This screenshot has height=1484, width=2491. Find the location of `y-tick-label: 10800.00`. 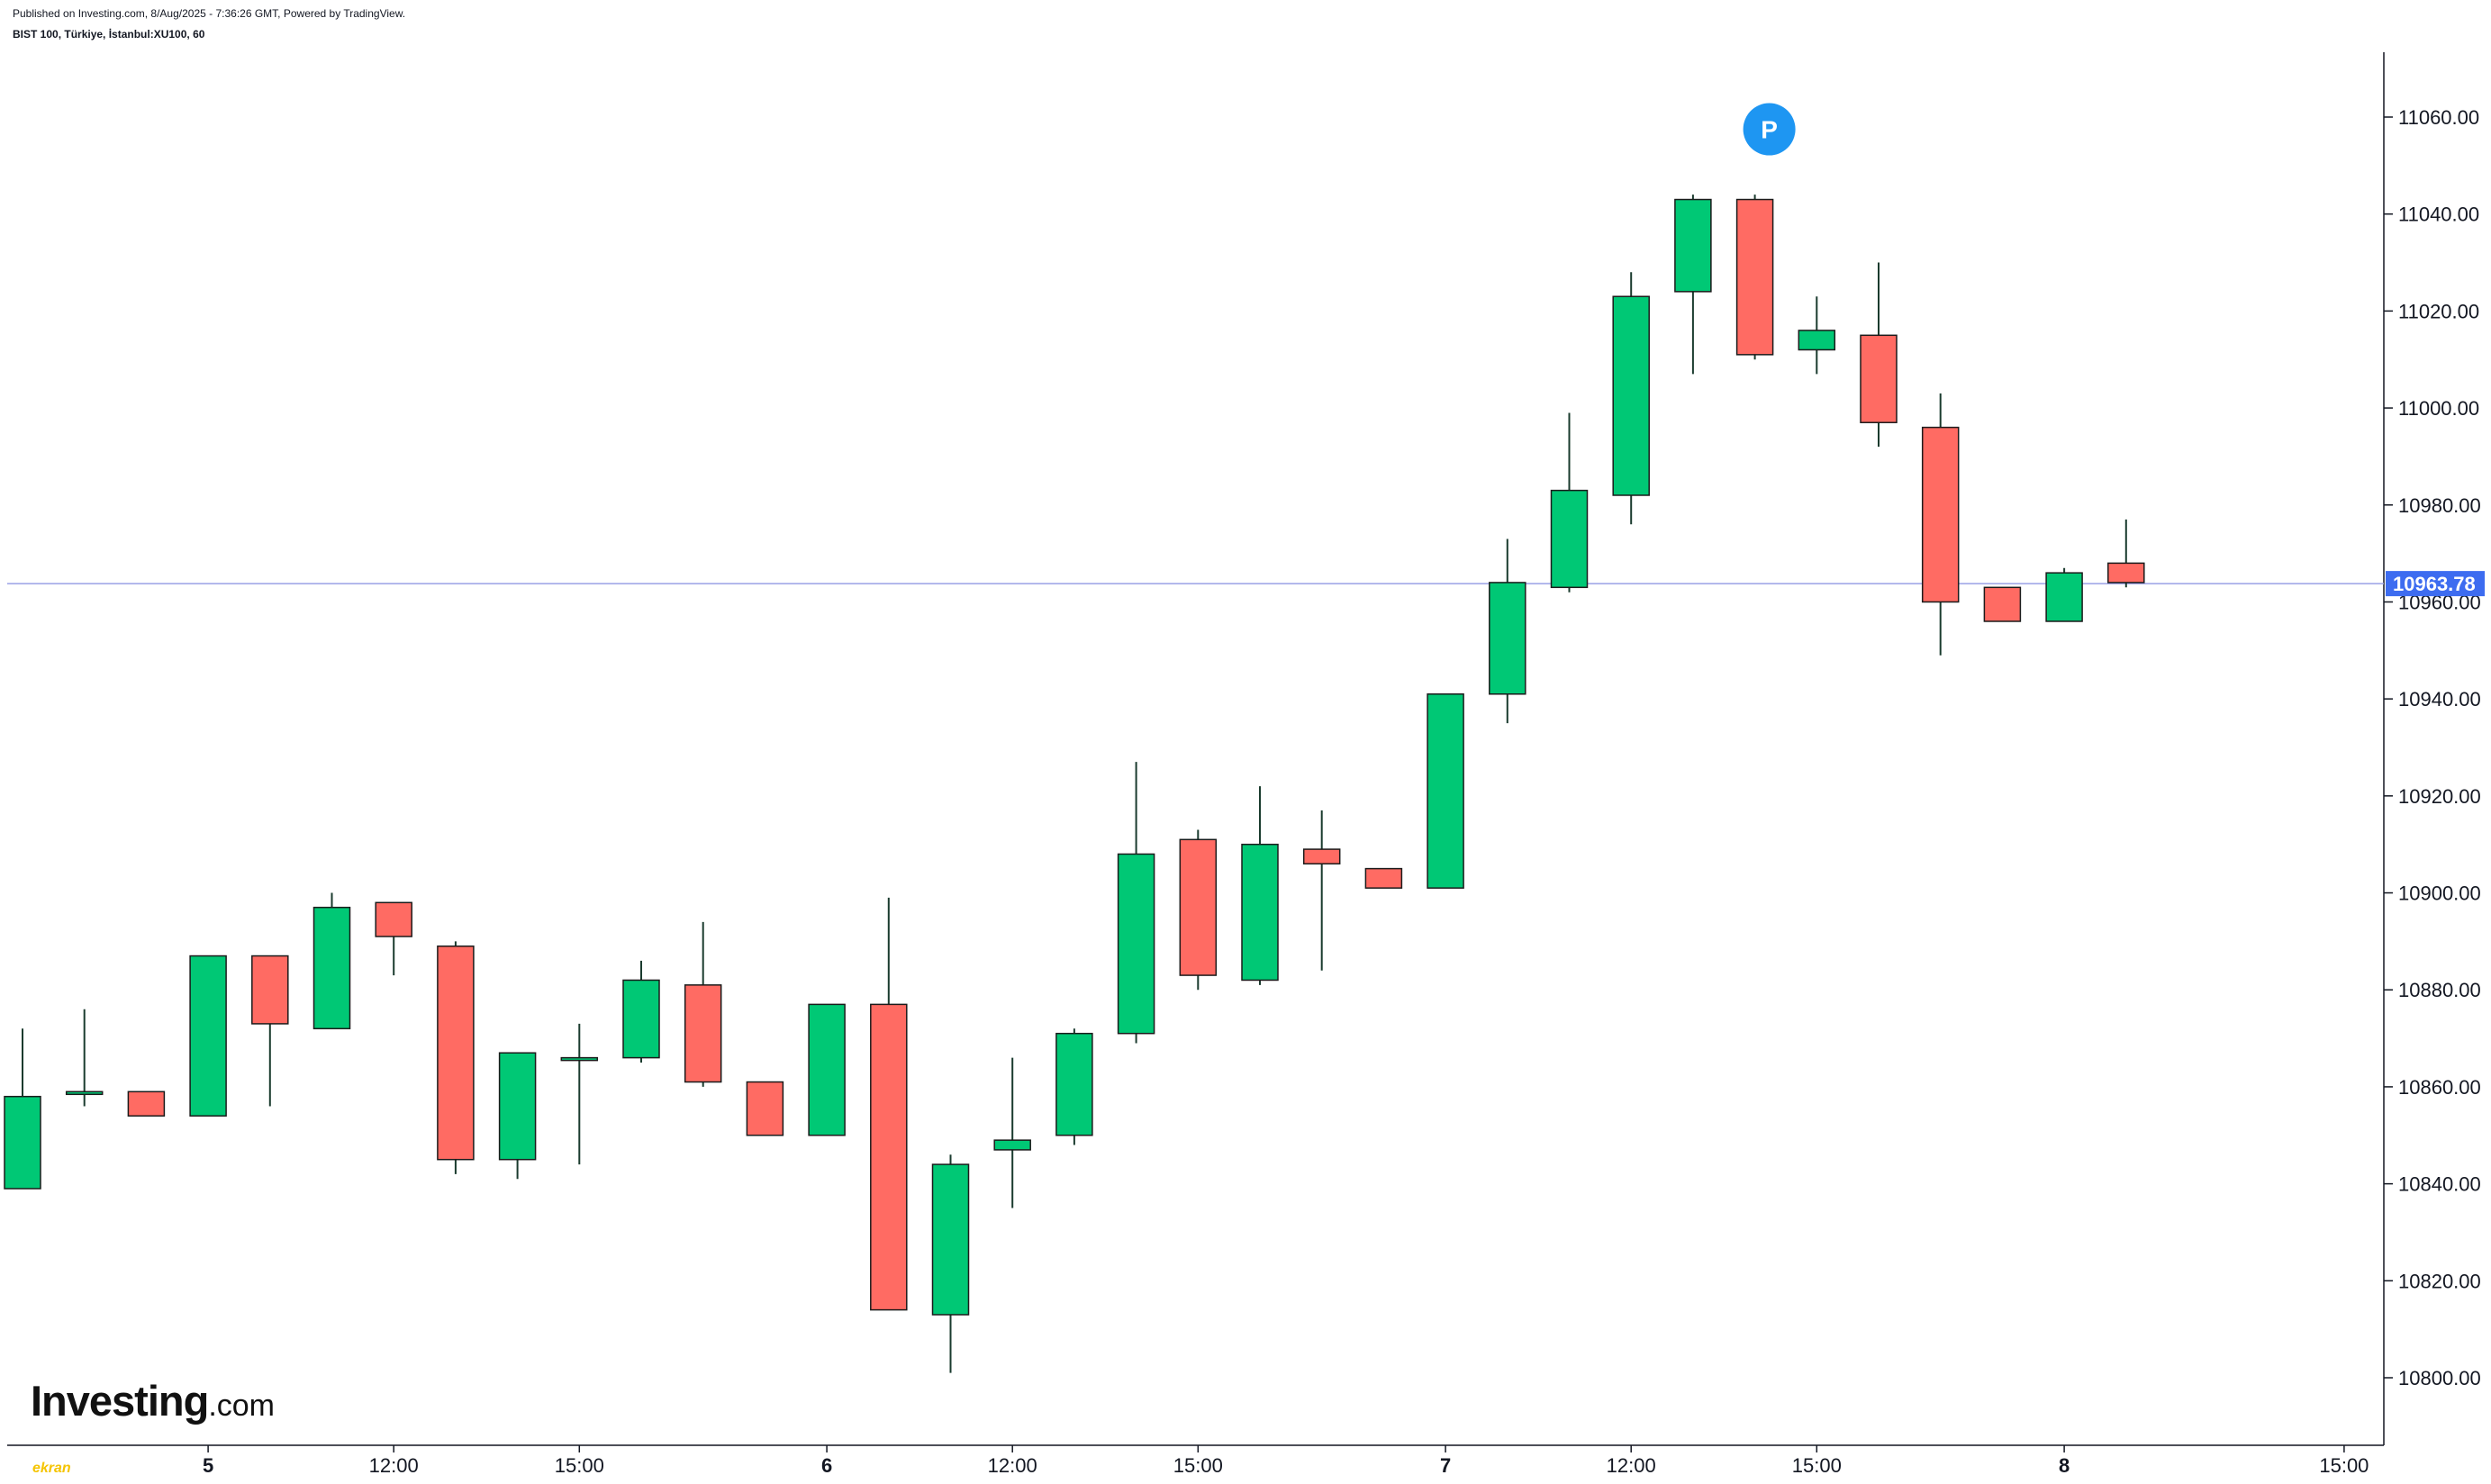

y-tick-label: 10800.00 is located at coordinates (2439, 1378).